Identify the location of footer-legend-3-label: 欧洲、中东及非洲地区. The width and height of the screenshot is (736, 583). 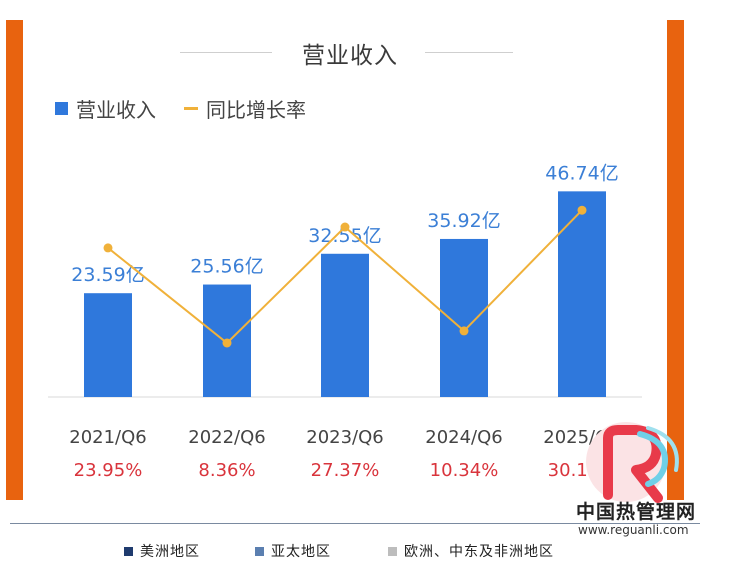
(479, 552).